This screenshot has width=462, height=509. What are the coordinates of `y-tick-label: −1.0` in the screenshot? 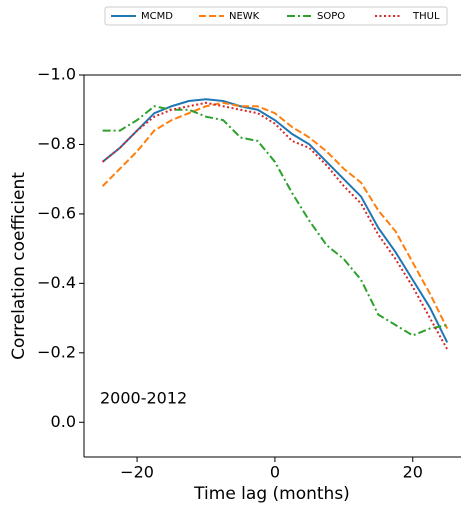 It's located at (56, 74).